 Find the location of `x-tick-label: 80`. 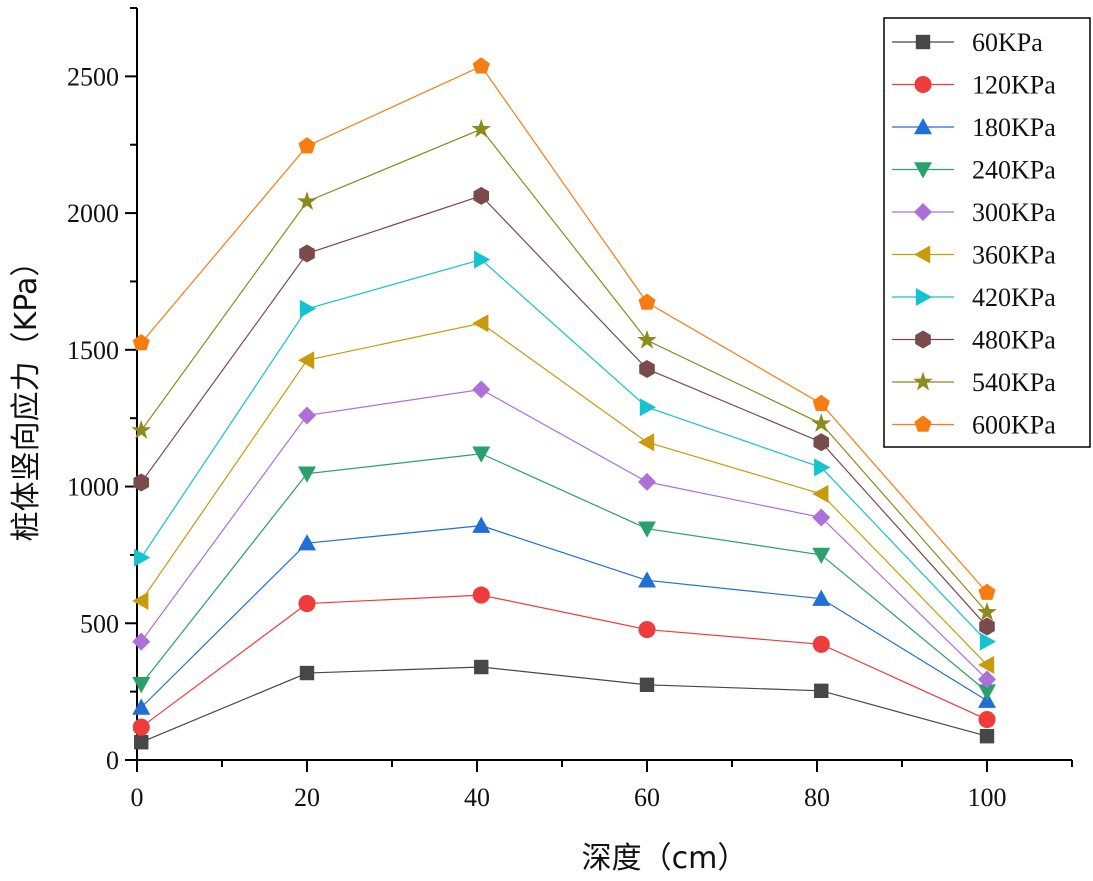

x-tick-label: 80 is located at coordinates (817, 797).